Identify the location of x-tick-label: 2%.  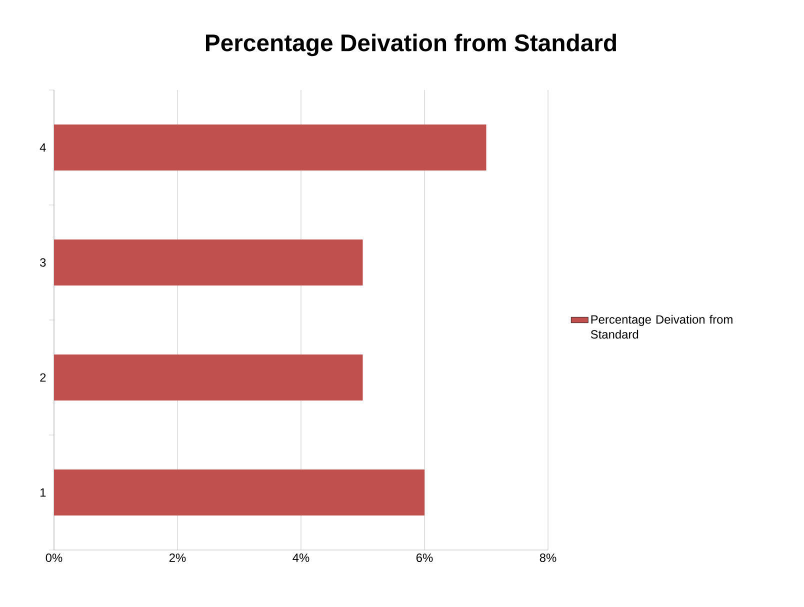
(177, 558).